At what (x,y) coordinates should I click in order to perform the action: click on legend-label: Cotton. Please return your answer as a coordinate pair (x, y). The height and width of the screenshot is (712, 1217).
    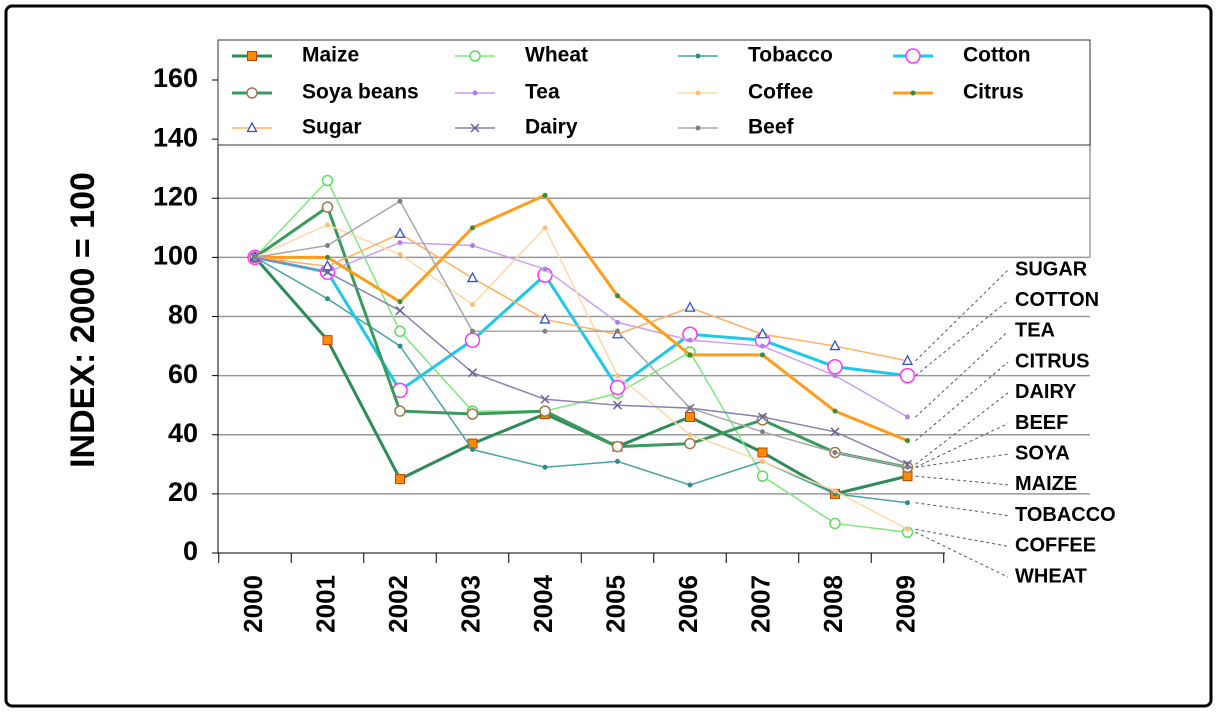
    Looking at the image, I should click on (997, 55).